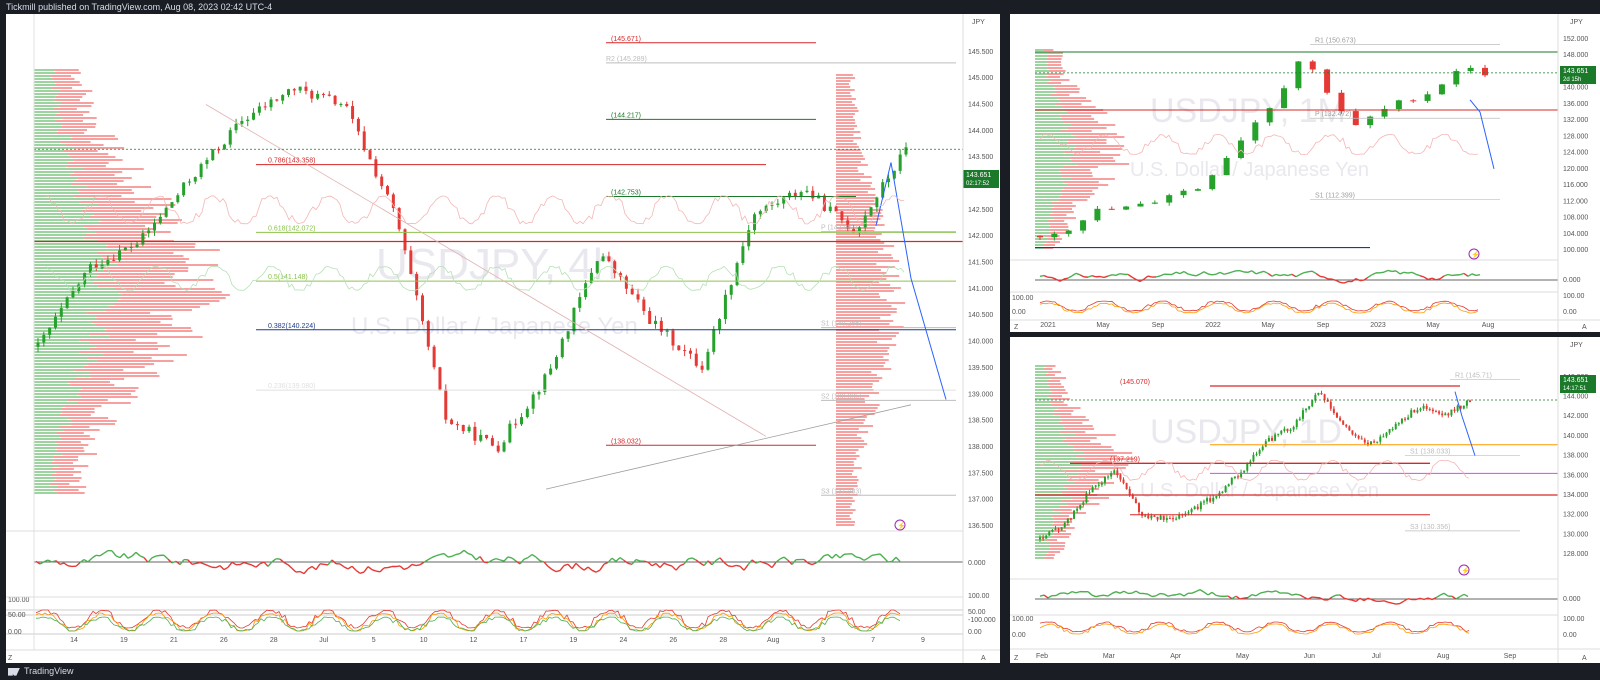 The width and height of the screenshot is (1600, 680). Describe the element at coordinates (14, 671) in the screenshot. I see `tradingview-logo-icon` at that location.